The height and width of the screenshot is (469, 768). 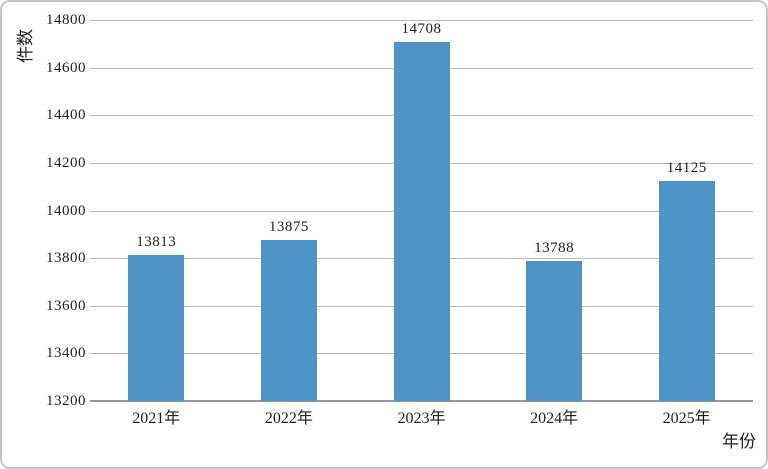 What do you see at coordinates (66, 305) in the screenshot?
I see `y-tick-label: 13600` at bounding box center [66, 305].